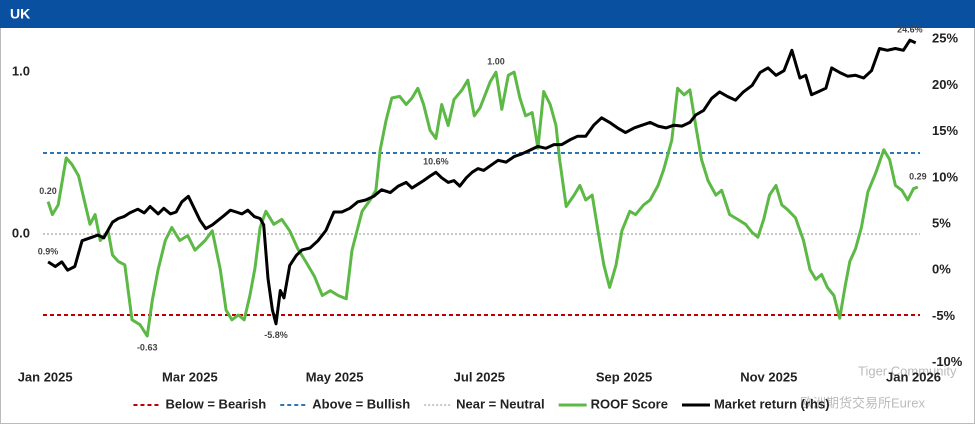 This screenshot has width=975, height=424. I want to click on x-tick-label: Jan 2026, so click(913, 376).